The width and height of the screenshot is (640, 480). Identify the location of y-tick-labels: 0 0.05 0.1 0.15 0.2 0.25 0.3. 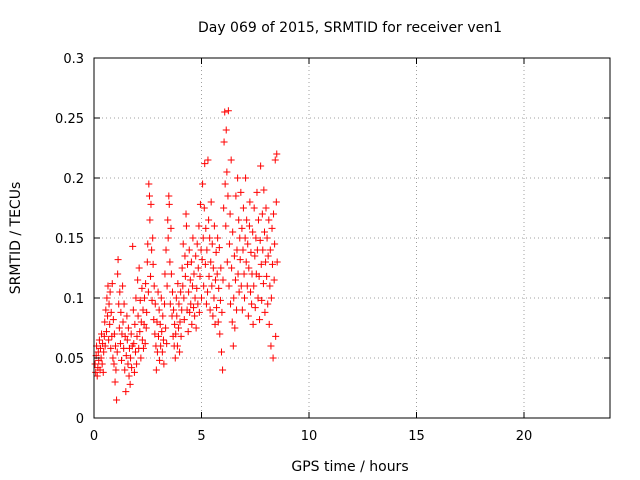
(69, 239).